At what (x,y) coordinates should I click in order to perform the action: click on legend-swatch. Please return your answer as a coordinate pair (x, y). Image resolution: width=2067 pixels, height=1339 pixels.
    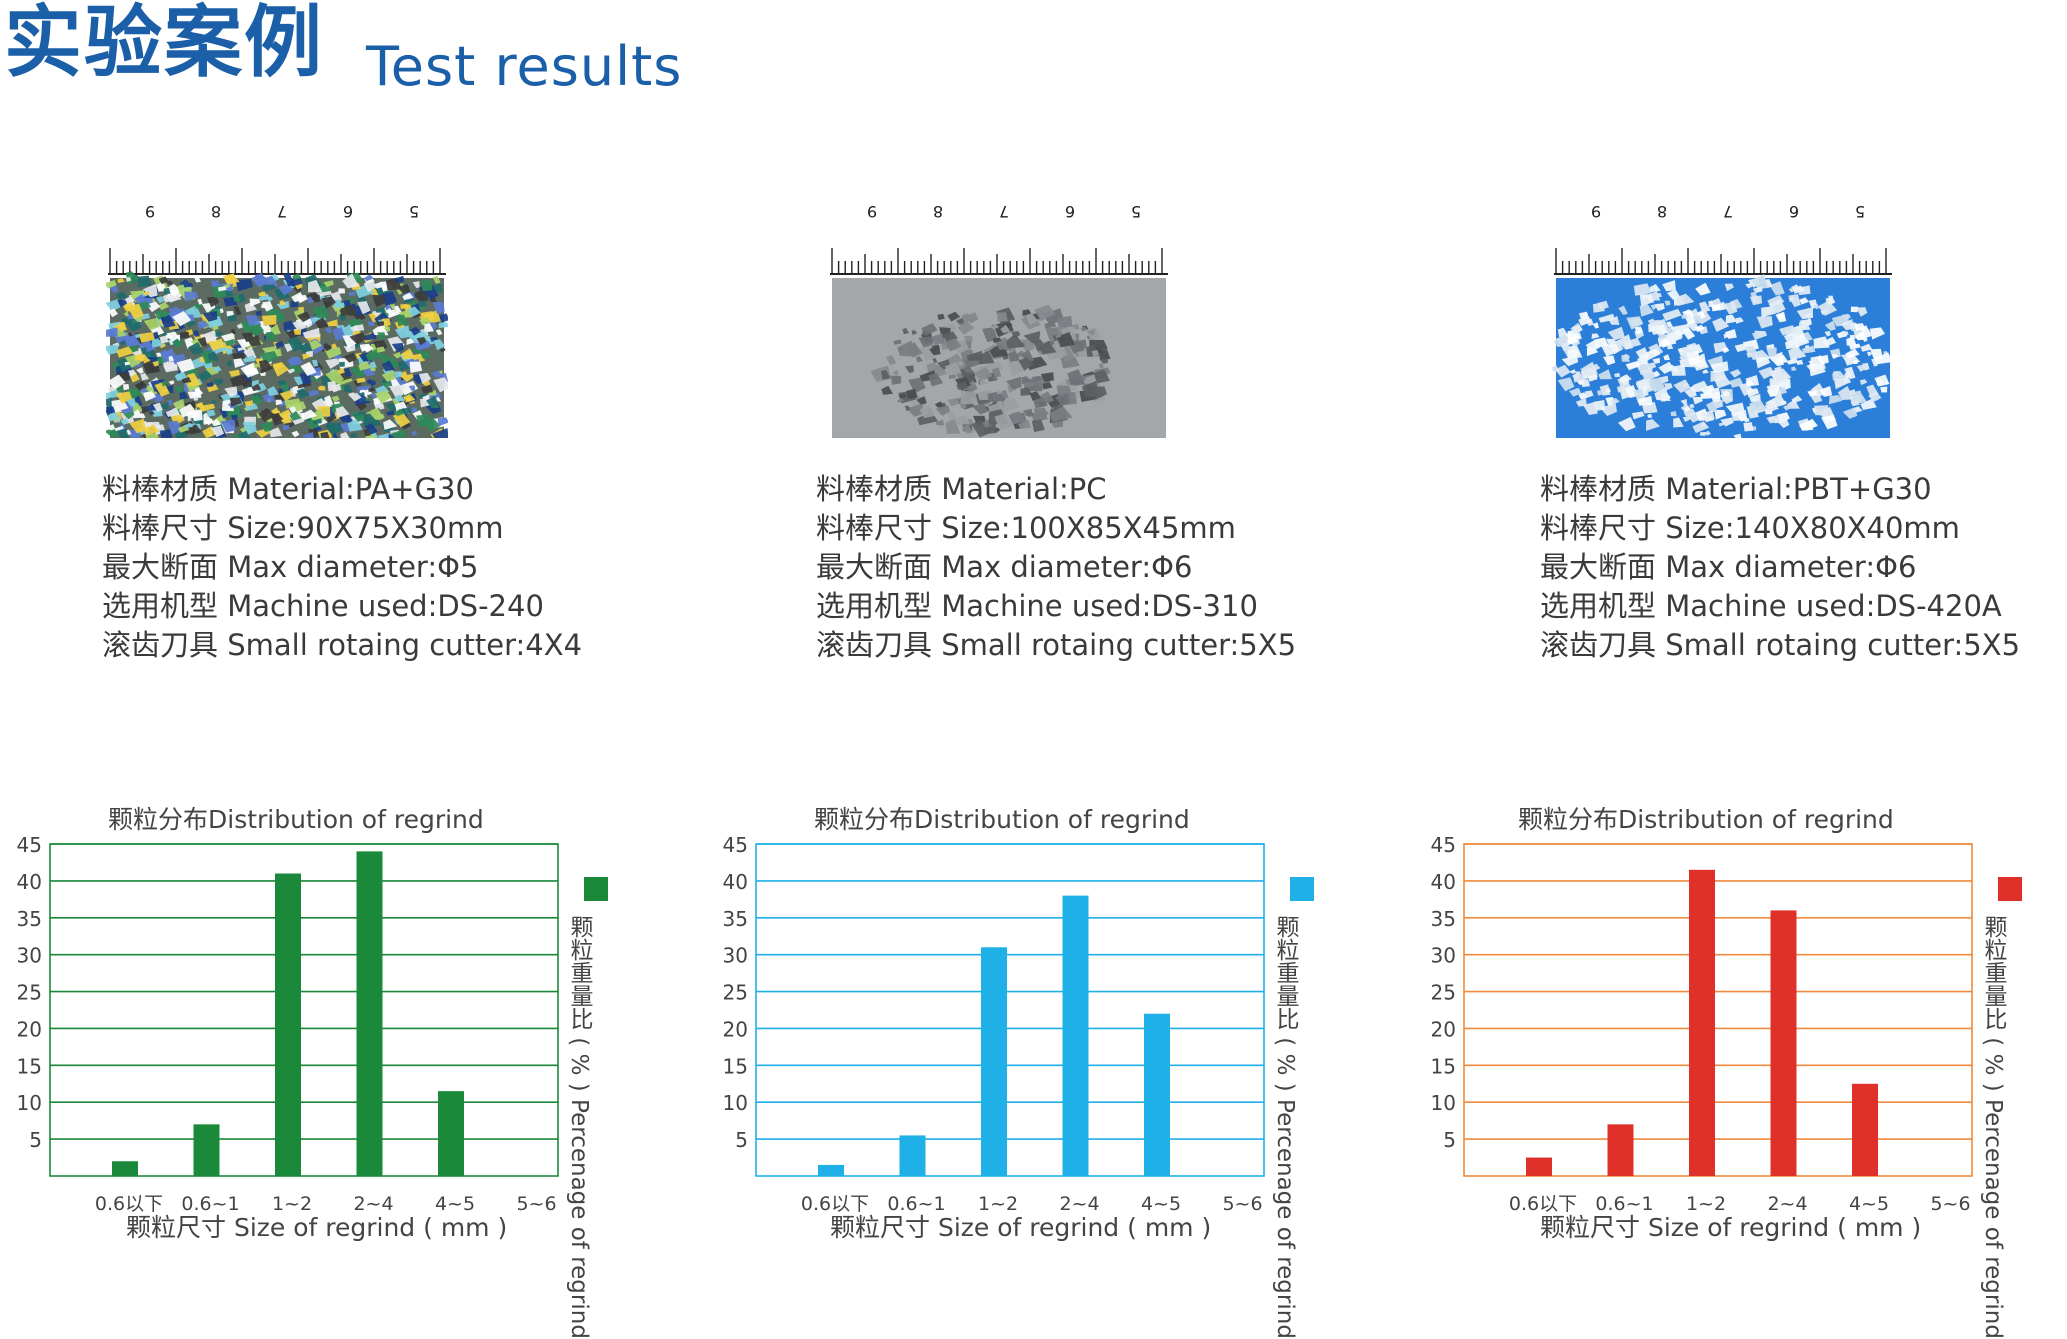
    Looking at the image, I should click on (1302, 889).